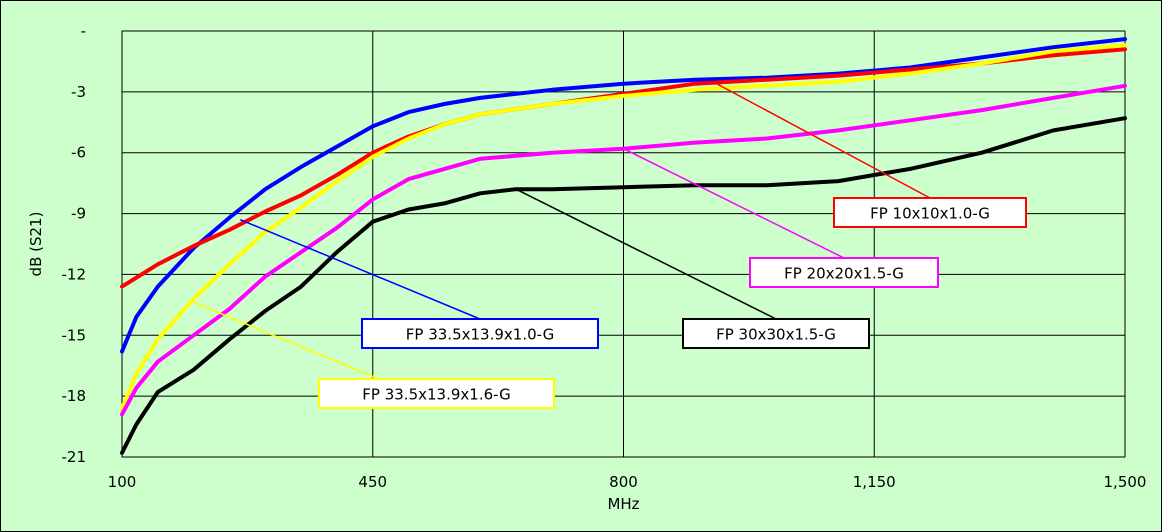  Describe the element at coordinates (74, 457) in the screenshot. I see `y-tick-label: -21` at that location.